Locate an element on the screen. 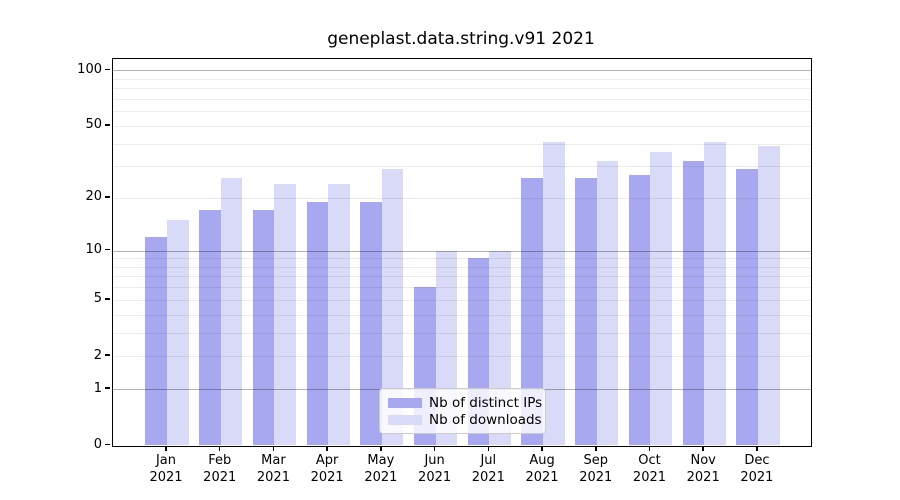 The width and height of the screenshot is (900, 500). x-tick-label: Jun 2021 is located at coordinates (435, 469).